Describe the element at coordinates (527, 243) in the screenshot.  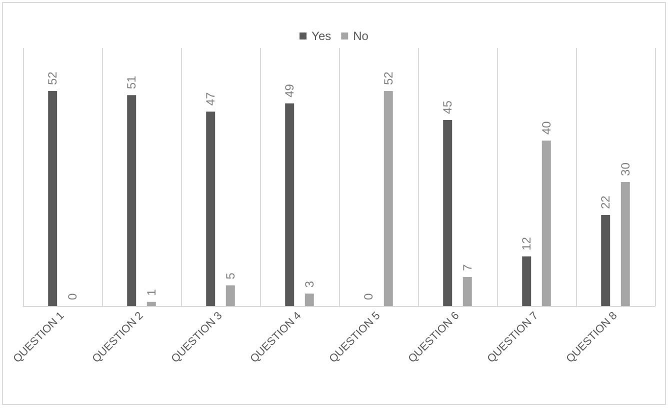
I see `data-label: 12` at that location.